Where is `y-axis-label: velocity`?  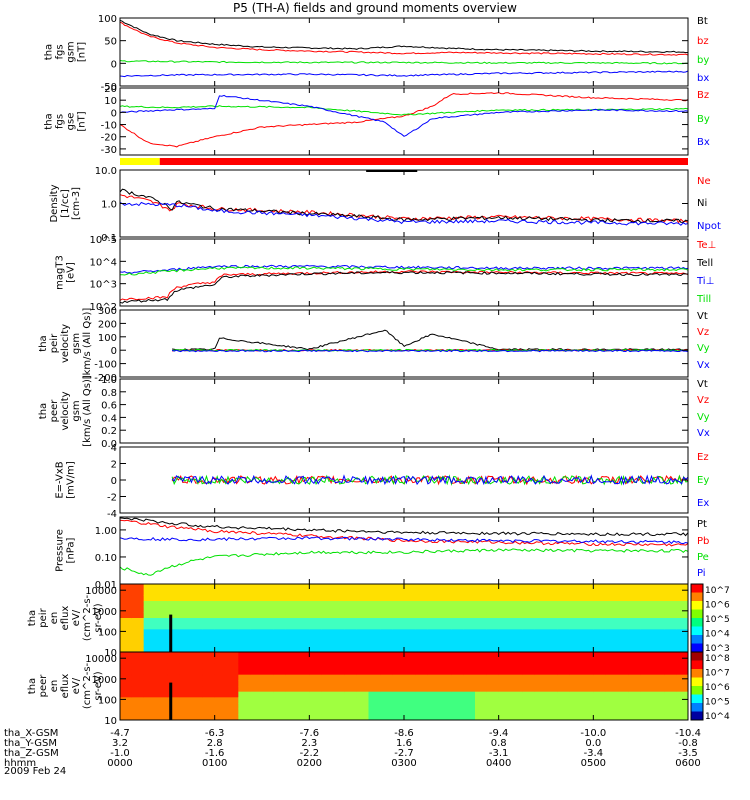 y-axis-label: velocity is located at coordinates (65, 343).